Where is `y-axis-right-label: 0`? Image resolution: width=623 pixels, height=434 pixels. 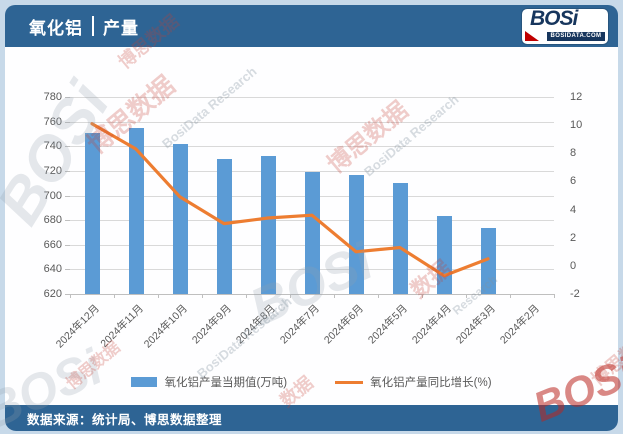 y-axis-right-label: 0 is located at coordinates (573, 265).